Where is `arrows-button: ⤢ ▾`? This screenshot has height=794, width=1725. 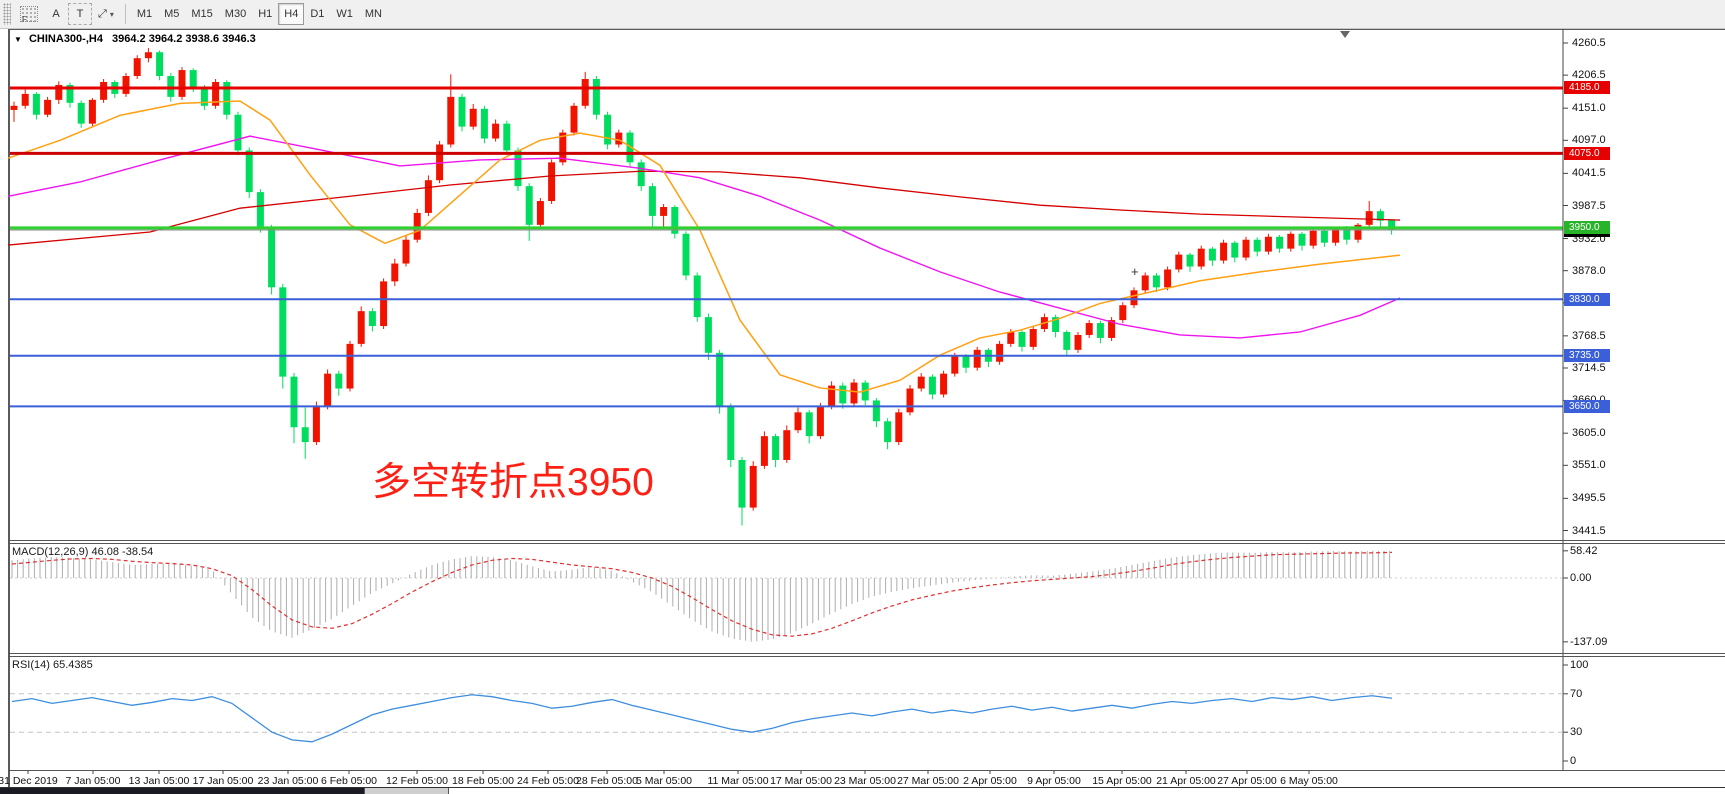
arrows-button: ⤢ ▾ is located at coordinates (106, 14).